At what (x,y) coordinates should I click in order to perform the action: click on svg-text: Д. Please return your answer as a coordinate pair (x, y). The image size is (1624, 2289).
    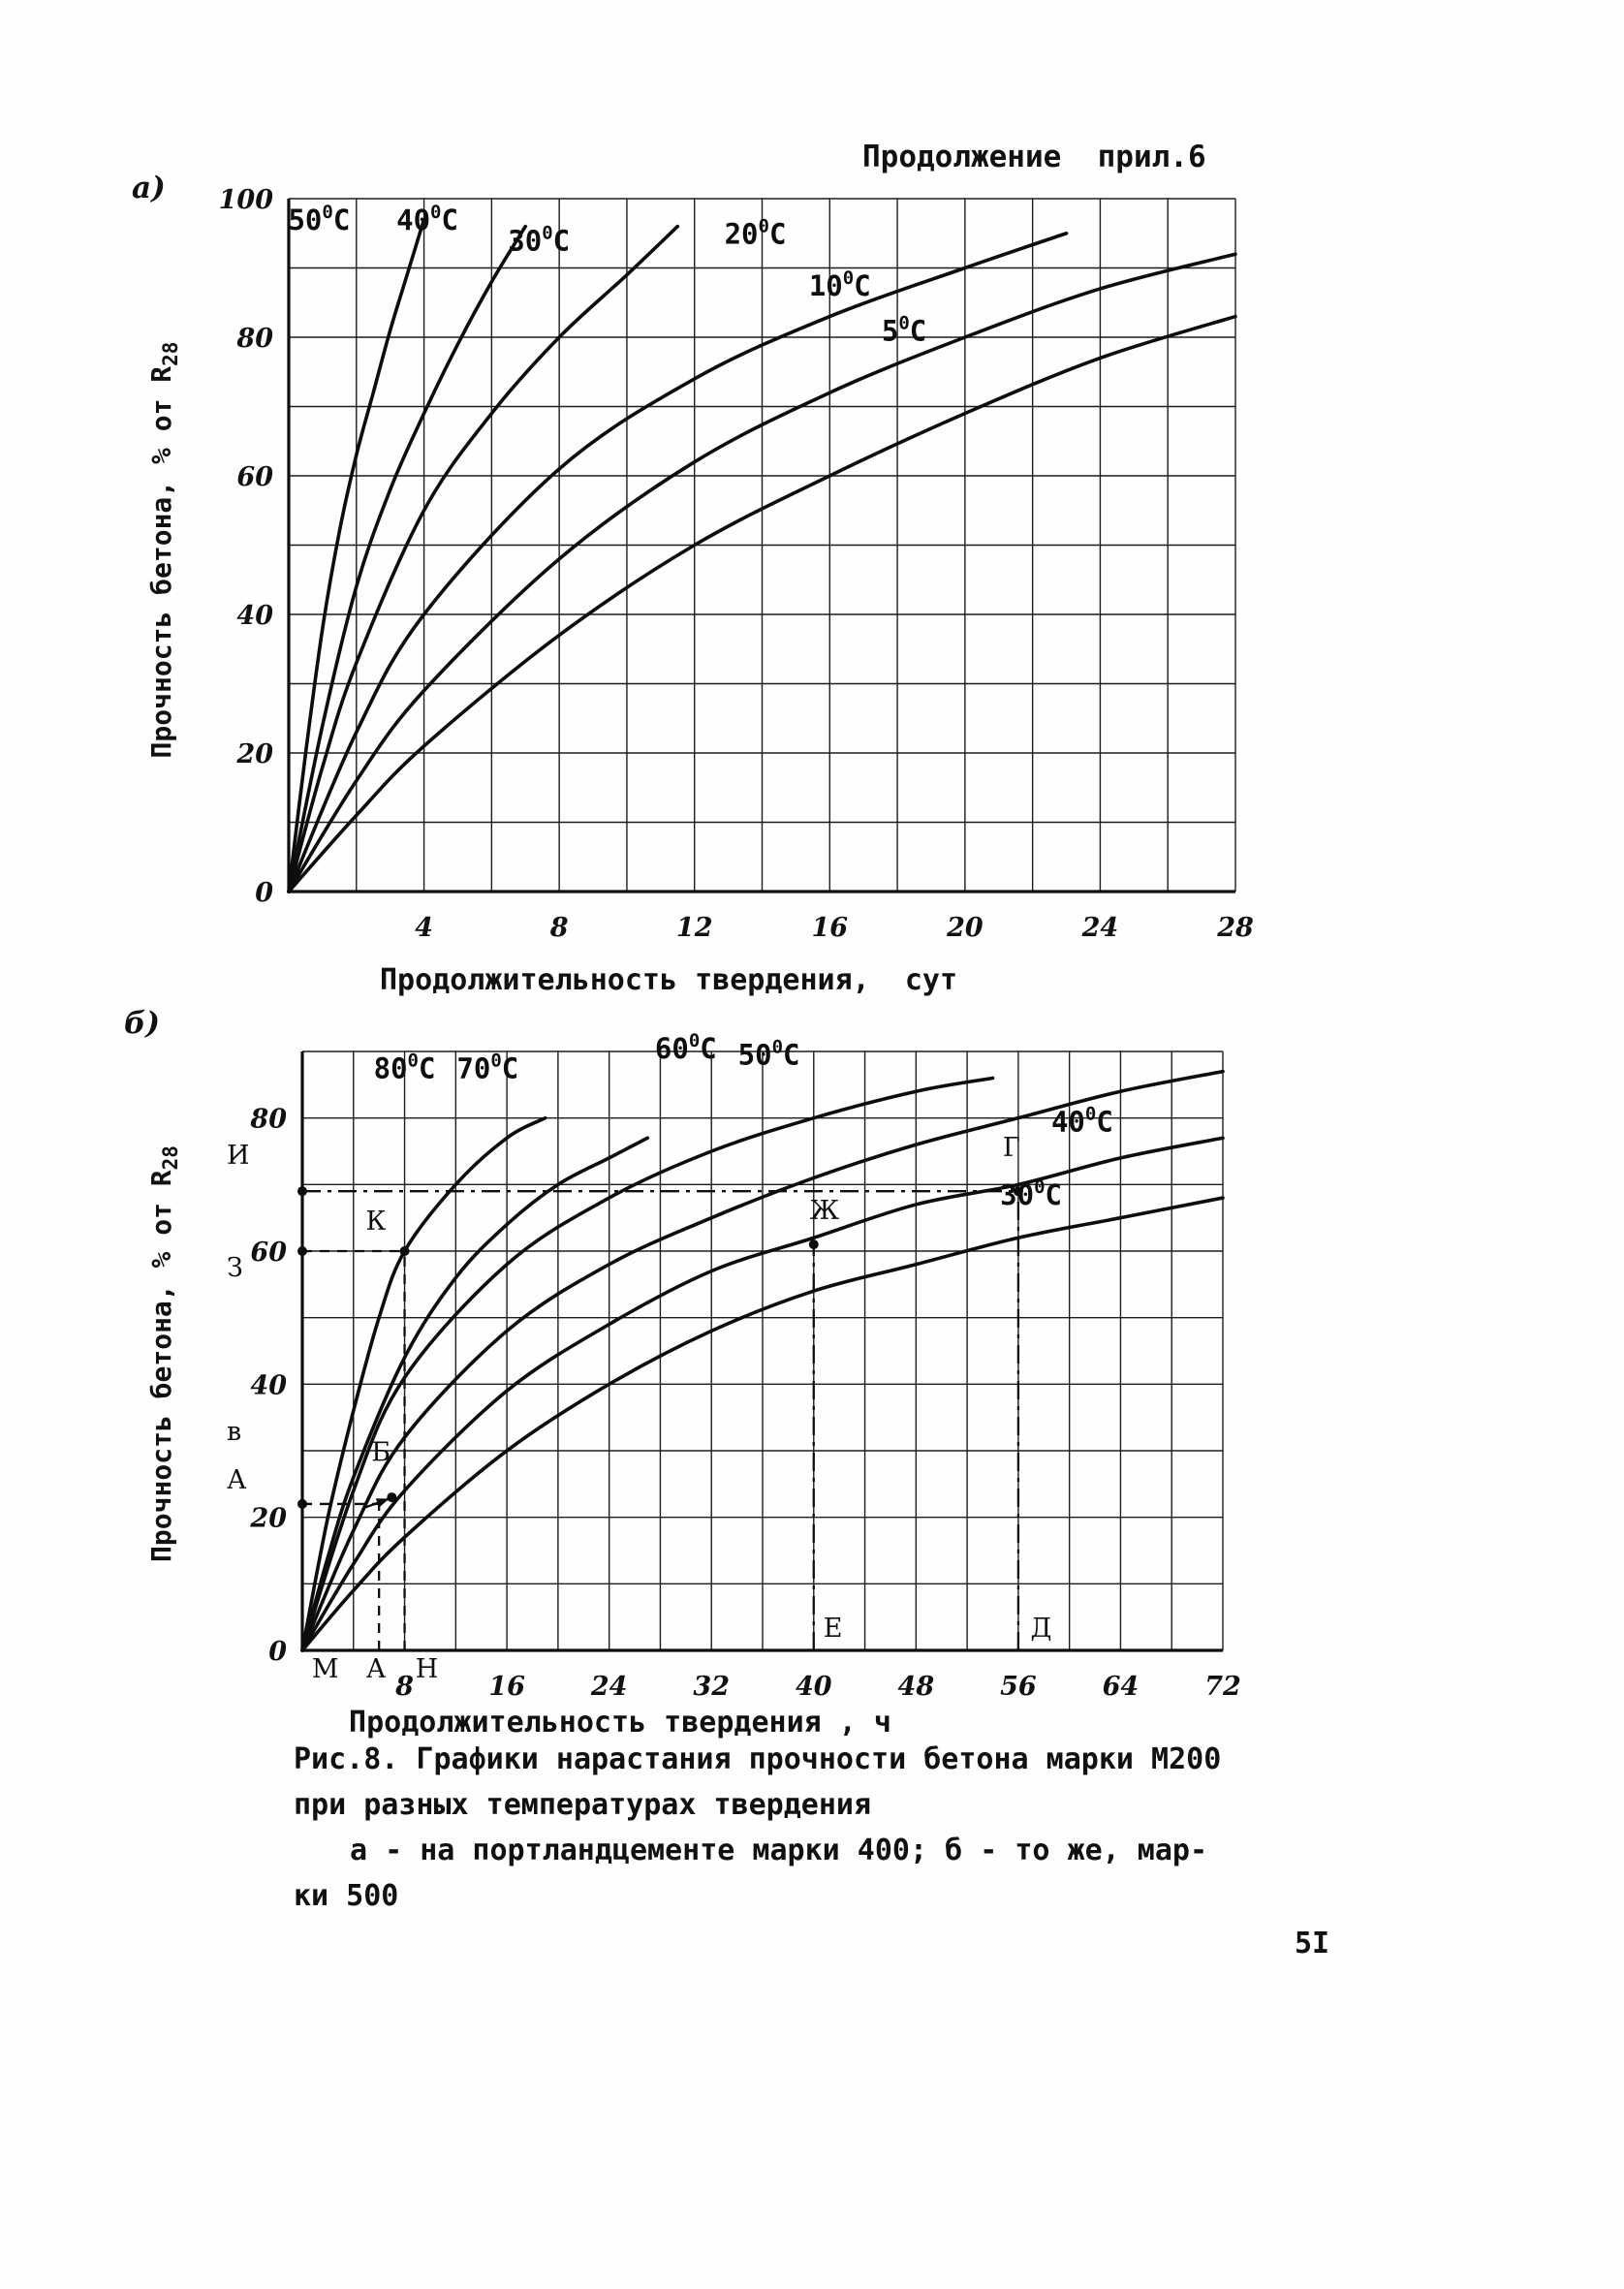
    Looking at the image, I should click on (1040, 1629).